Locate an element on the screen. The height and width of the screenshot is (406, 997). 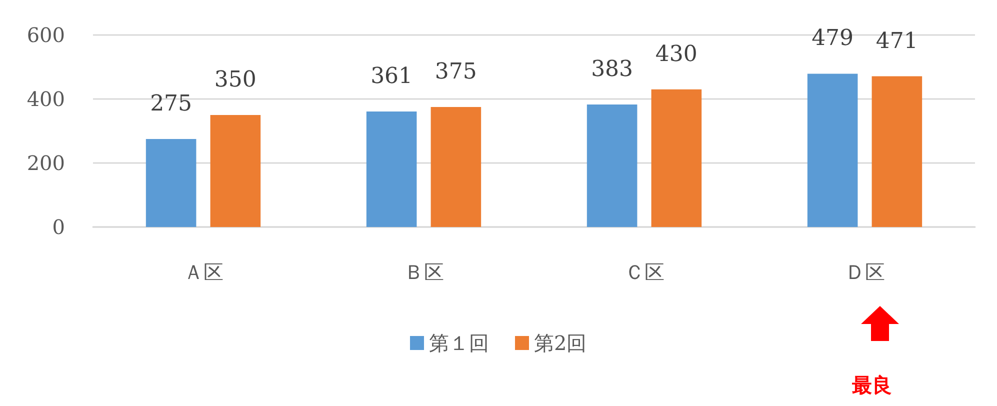
x-tick-label: Ｄ区 is located at coordinates (864, 272).